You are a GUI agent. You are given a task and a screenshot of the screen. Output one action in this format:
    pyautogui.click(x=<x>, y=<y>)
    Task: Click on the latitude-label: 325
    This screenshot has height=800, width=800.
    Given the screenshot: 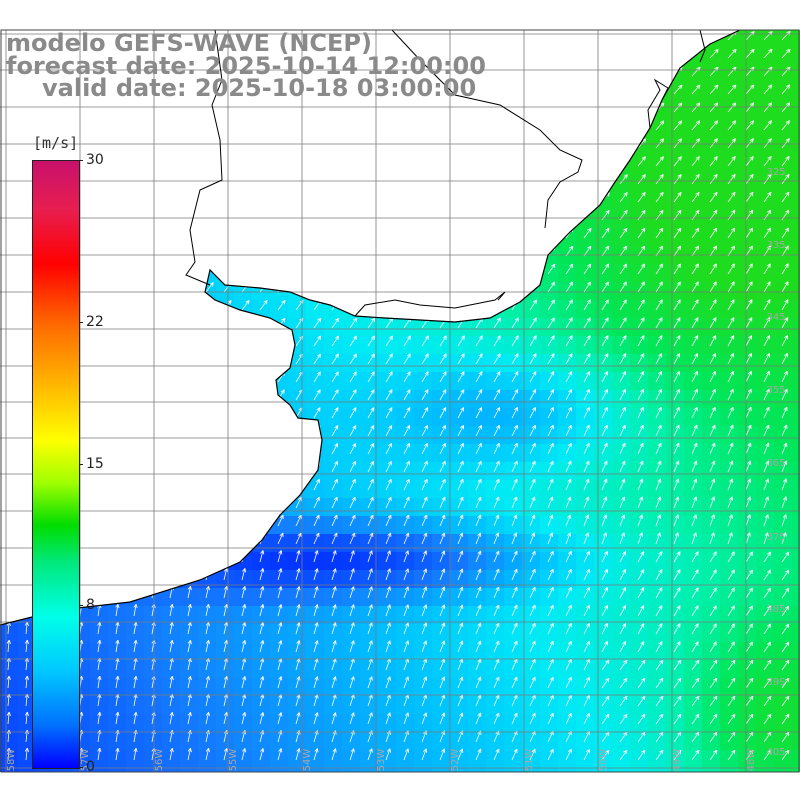 What is the action you would take?
    pyautogui.click(x=775, y=172)
    